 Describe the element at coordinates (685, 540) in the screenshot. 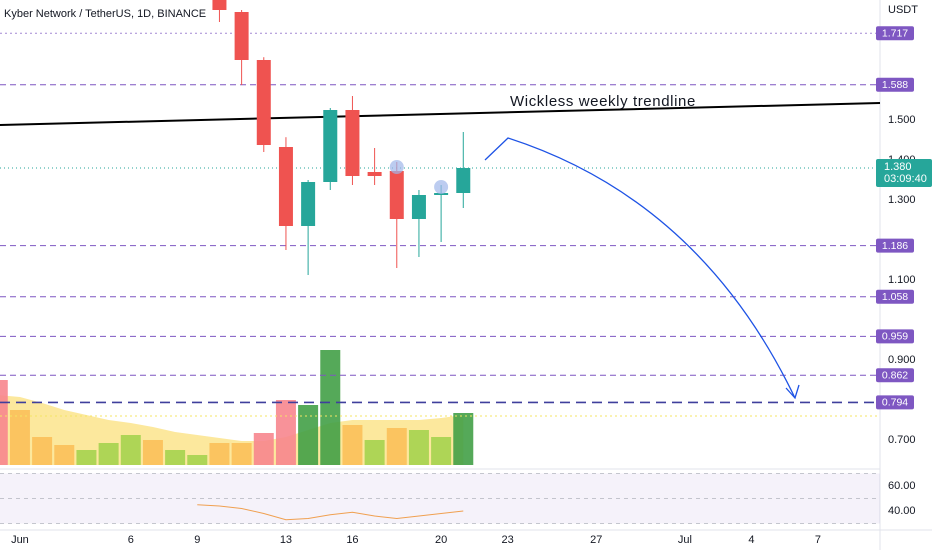

I see `x-tick-label: Jul` at that location.